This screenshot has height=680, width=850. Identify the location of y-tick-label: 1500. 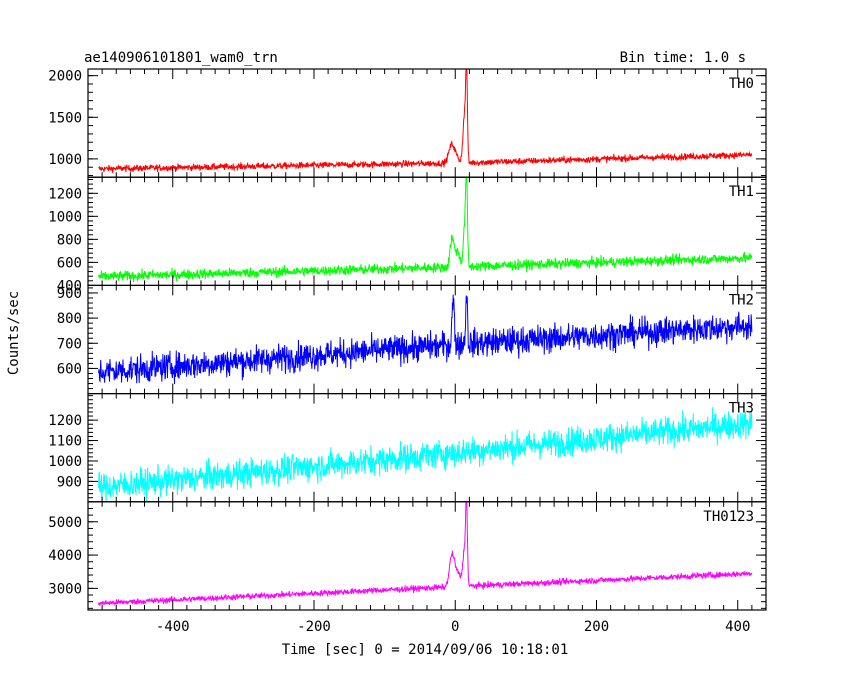
(65, 118).